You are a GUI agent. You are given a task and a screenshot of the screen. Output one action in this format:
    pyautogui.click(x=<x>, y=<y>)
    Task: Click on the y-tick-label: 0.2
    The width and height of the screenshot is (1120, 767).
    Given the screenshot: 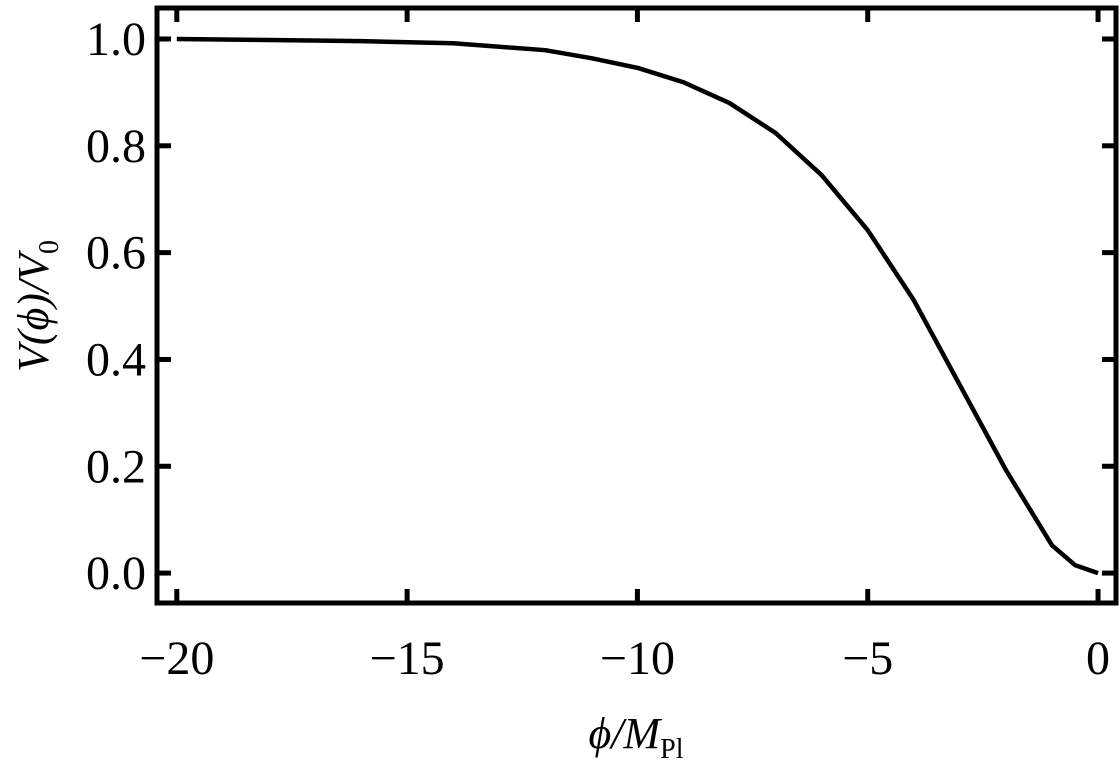 What is the action you would take?
    pyautogui.click(x=116, y=466)
    